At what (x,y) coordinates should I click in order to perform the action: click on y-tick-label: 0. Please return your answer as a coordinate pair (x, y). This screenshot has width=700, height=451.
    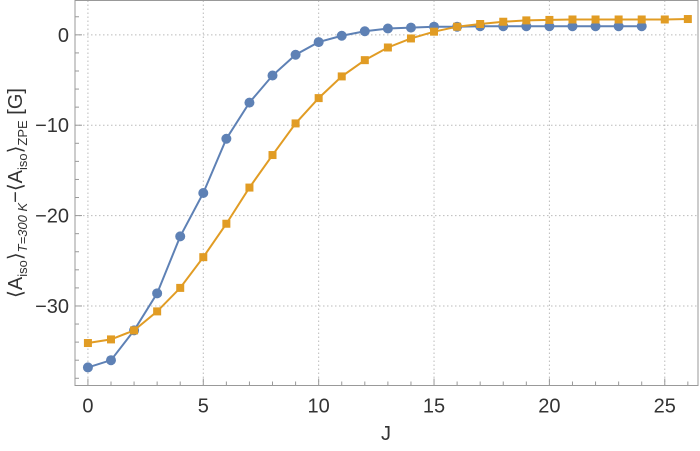
    Looking at the image, I should click on (63, 36).